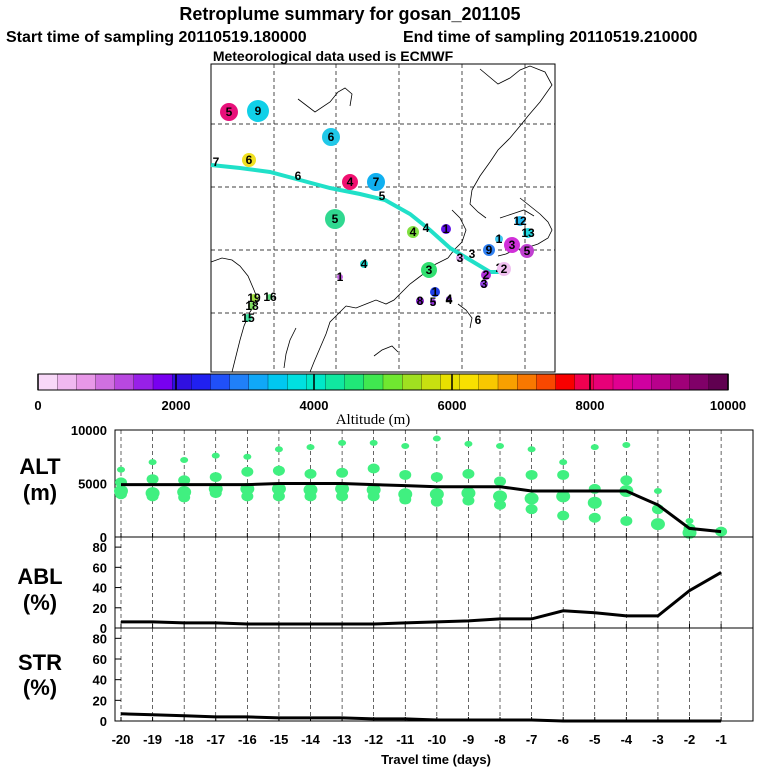  What do you see at coordinates (298, 176) in the screenshot?
I see `track-day-label: 6` at bounding box center [298, 176].